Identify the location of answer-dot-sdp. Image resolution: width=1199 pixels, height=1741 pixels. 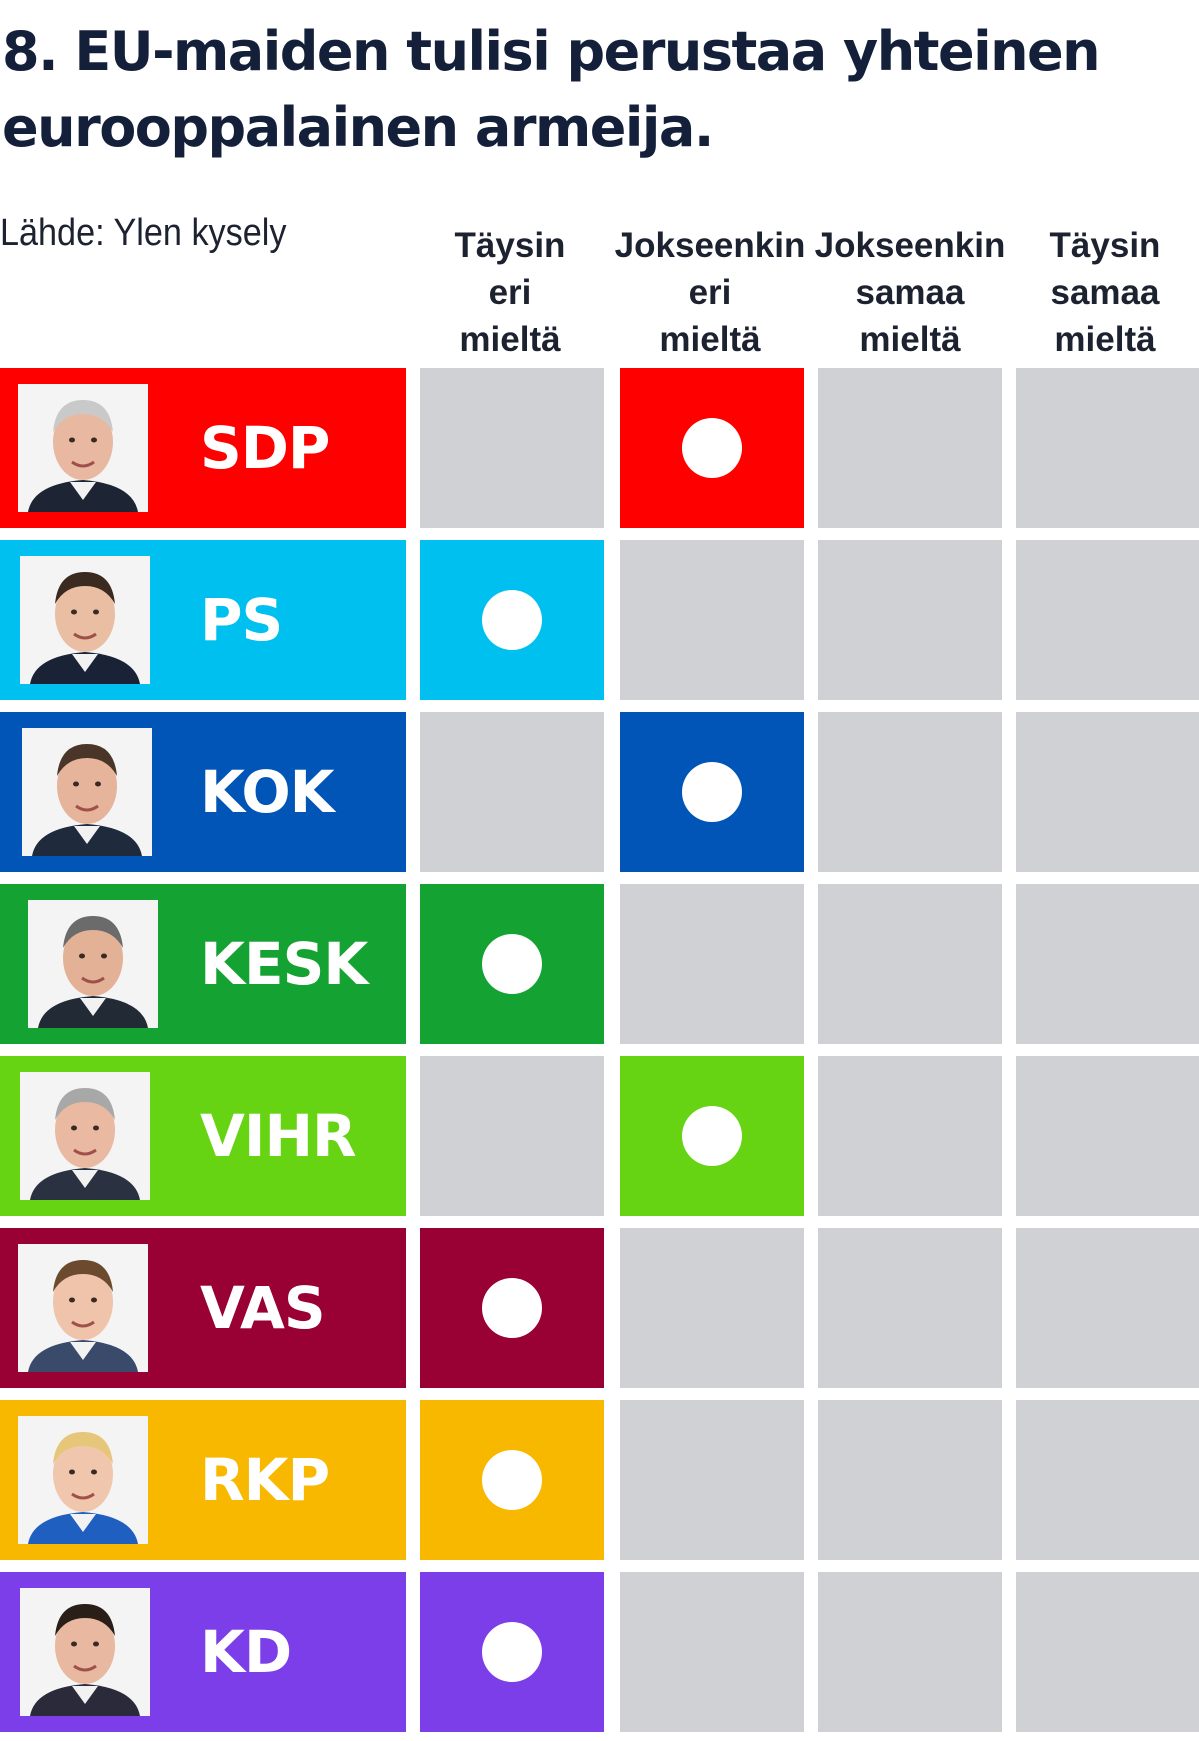
(712, 448).